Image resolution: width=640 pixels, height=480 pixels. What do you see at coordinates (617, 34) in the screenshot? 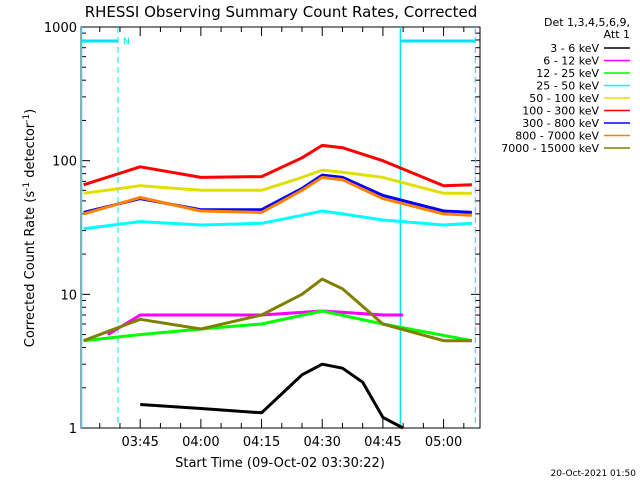
I see `legend-header-2: Att 1` at bounding box center [617, 34].